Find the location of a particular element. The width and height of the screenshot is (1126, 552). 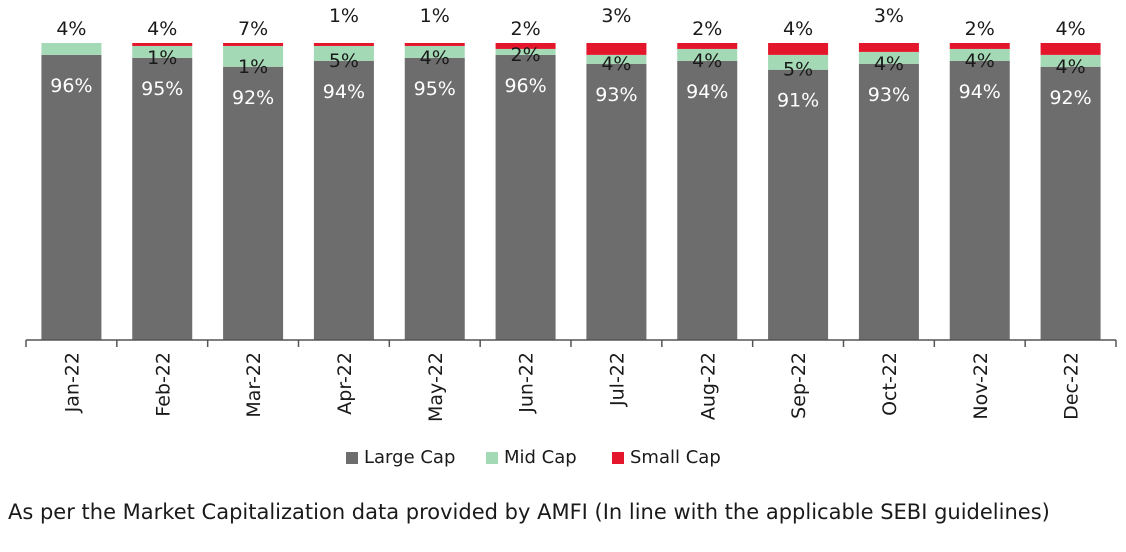

legend-label-small-cap: Small Cap is located at coordinates (675, 457).